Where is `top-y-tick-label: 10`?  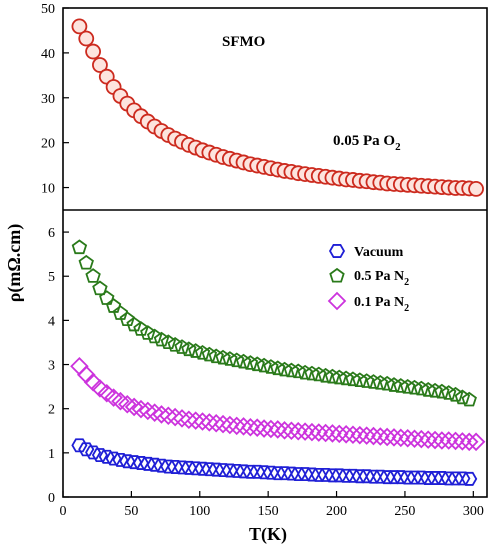 top-y-tick-label: 10 is located at coordinates (48, 189).